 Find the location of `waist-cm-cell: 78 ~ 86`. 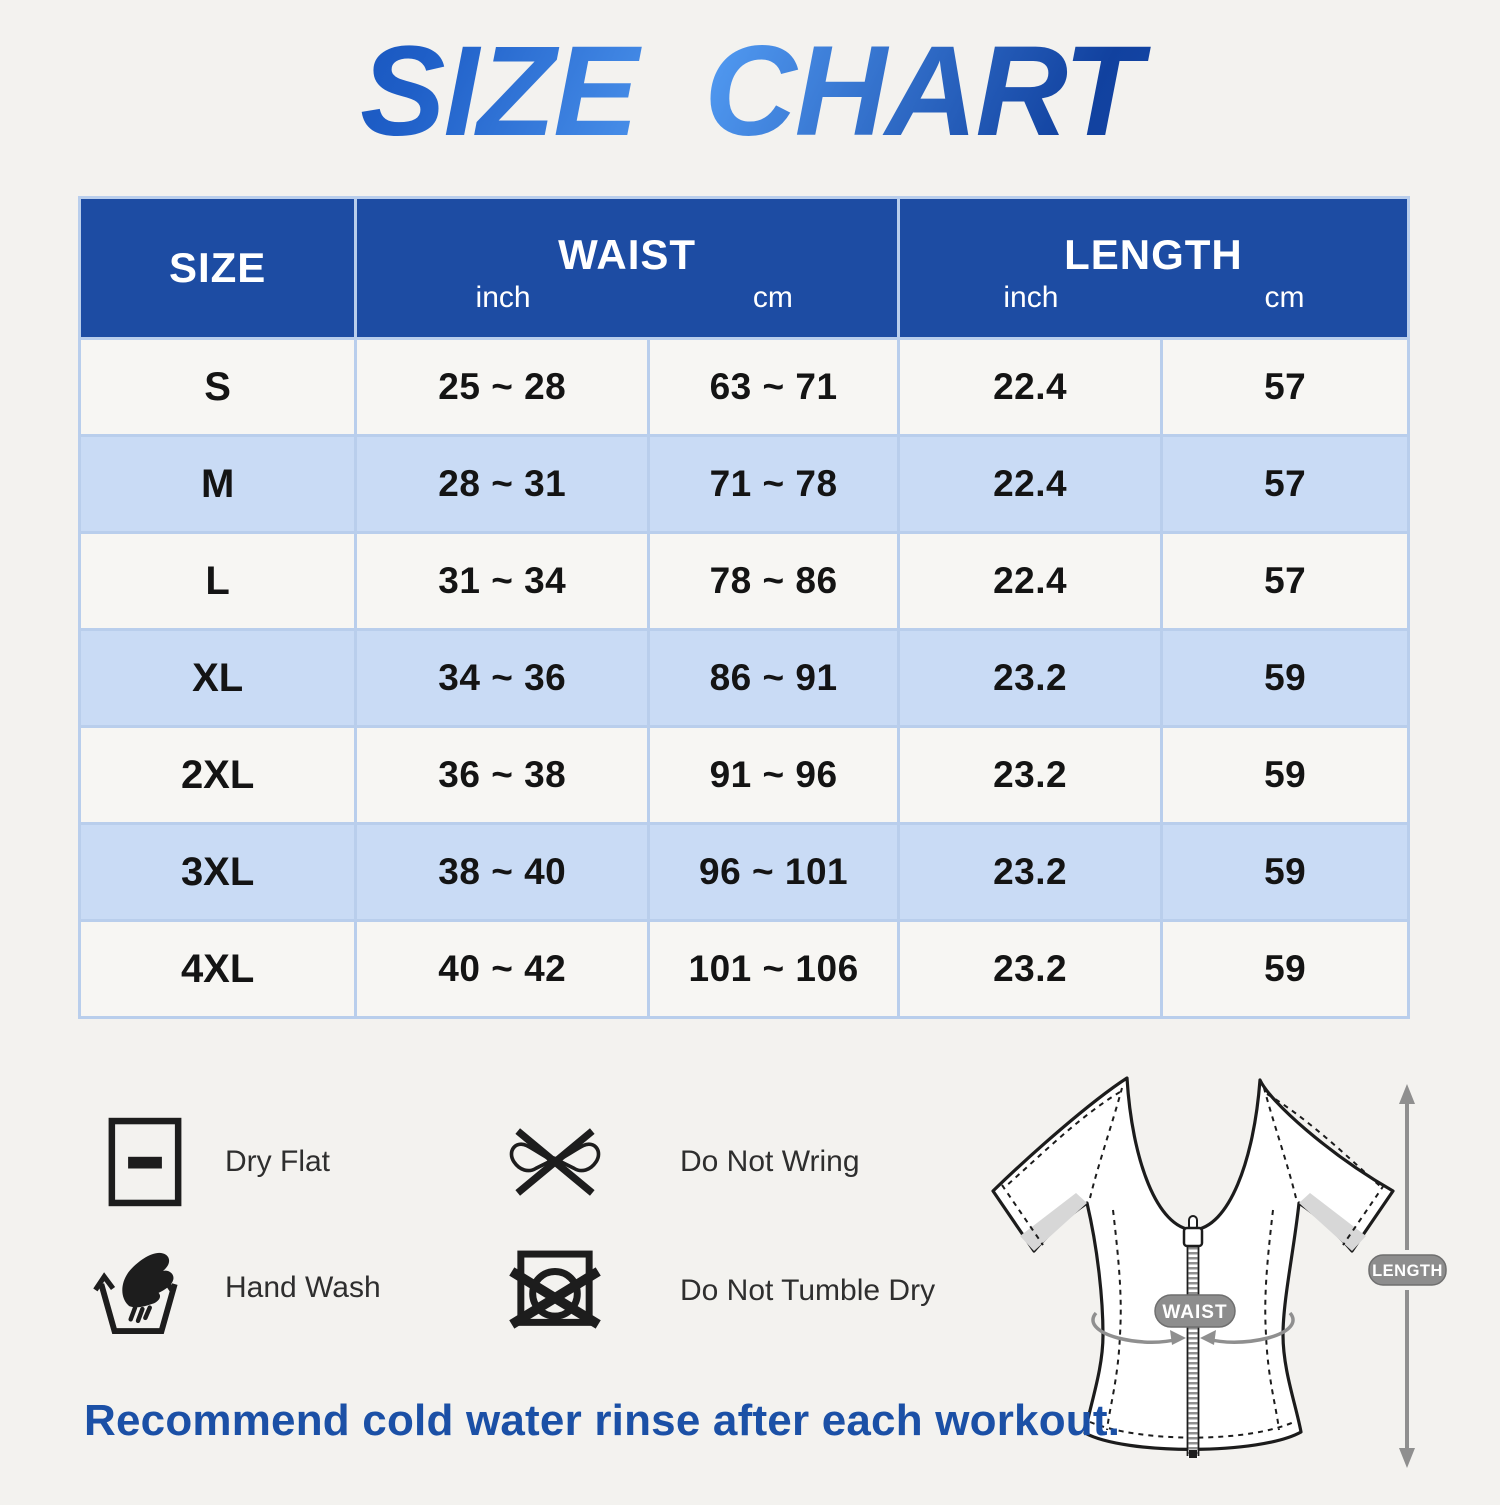

waist-cm-cell: 78 ~ 86 is located at coordinates (773, 581).